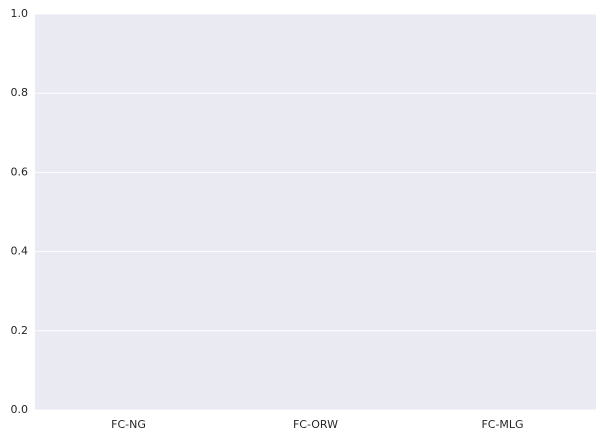 The height and width of the screenshot is (440, 602). Describe the element at coordinates (20, 92) in the screenshot. I see `y-tick-label: 0.8` at that location.